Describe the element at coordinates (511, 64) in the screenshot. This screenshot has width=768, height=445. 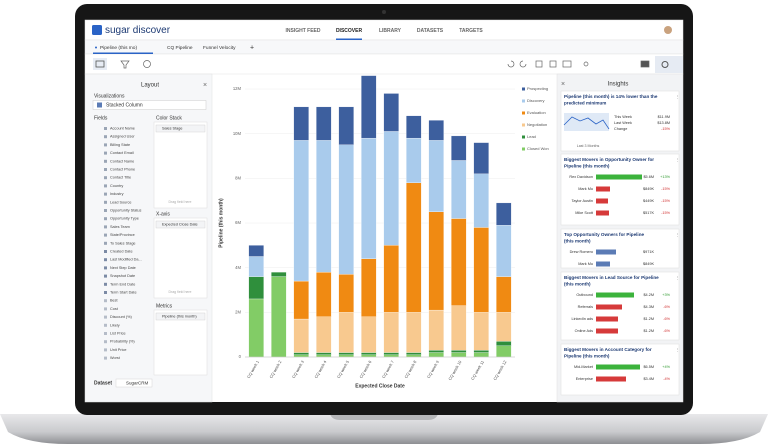
I see `undo` at that location.